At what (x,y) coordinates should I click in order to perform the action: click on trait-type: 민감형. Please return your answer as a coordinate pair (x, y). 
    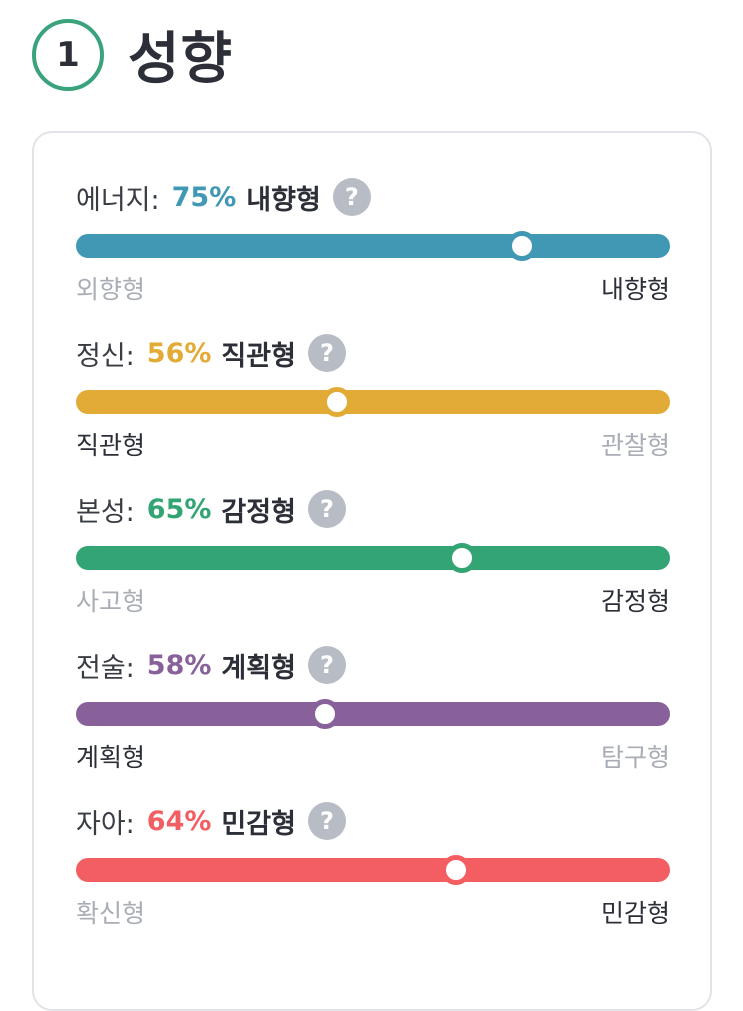
    Looking at the image, I should click on (258, 824).